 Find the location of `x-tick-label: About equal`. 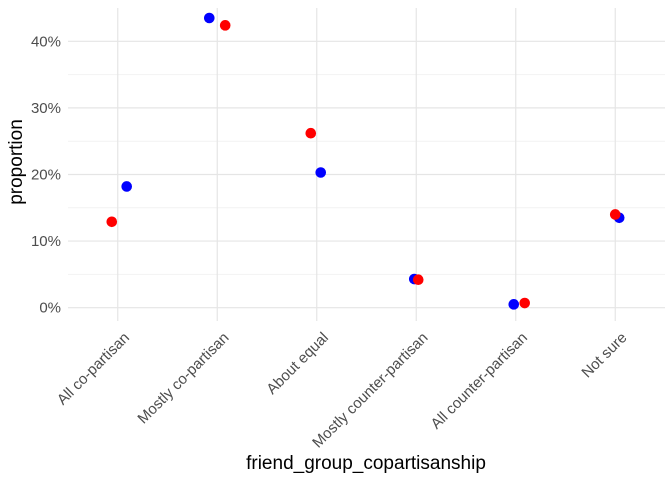

x-tick-label: About equal is located at coordinates (297, 363).